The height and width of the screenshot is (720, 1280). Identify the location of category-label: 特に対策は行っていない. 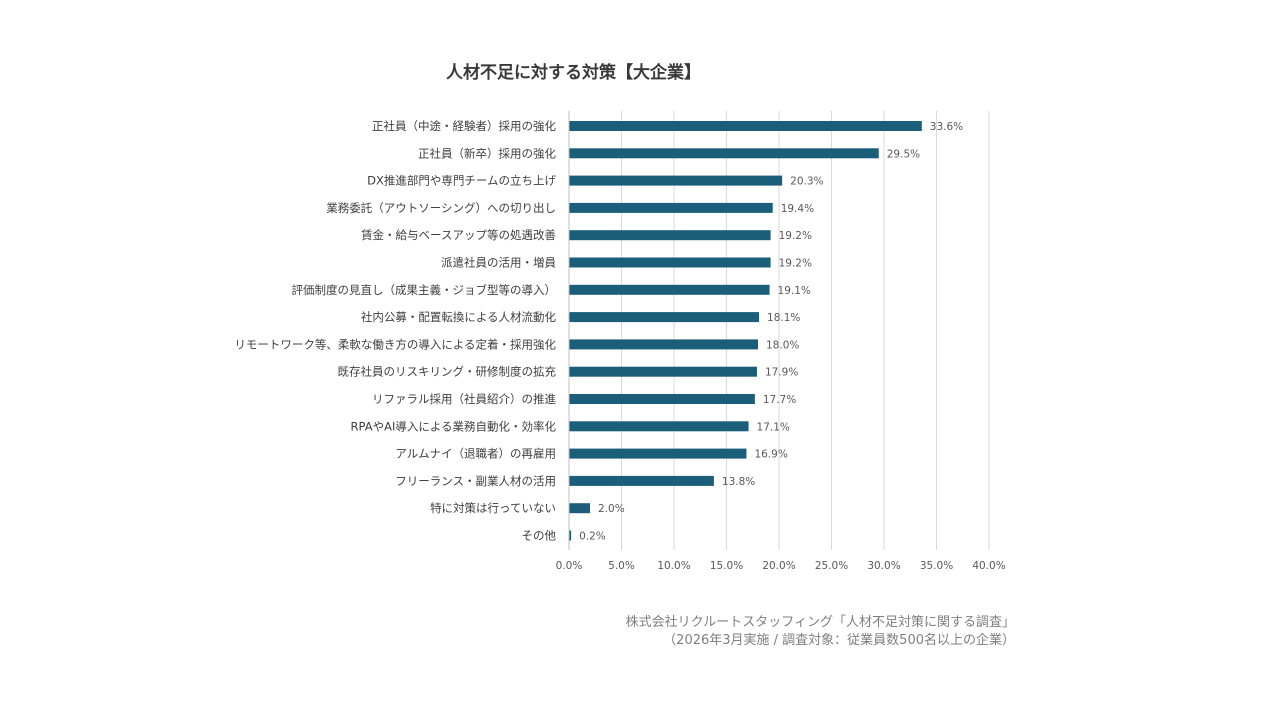
(493, 508).